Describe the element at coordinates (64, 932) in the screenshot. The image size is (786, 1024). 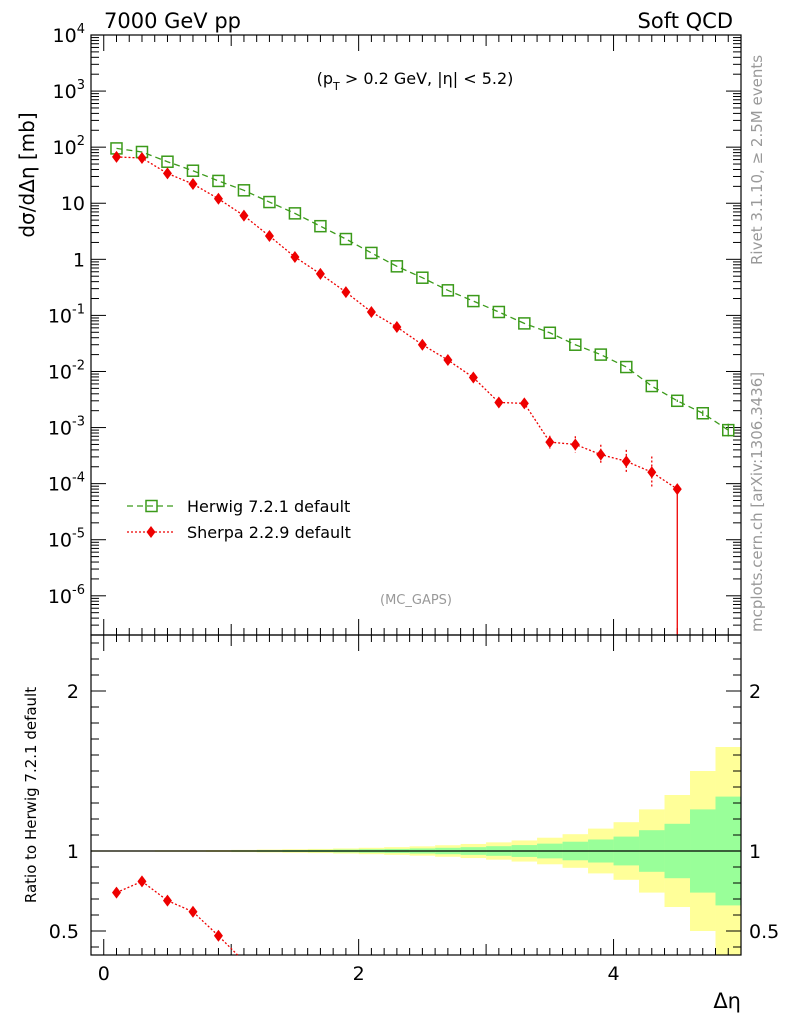
I see `ratio-y-tick-label: 0.5` at that location.